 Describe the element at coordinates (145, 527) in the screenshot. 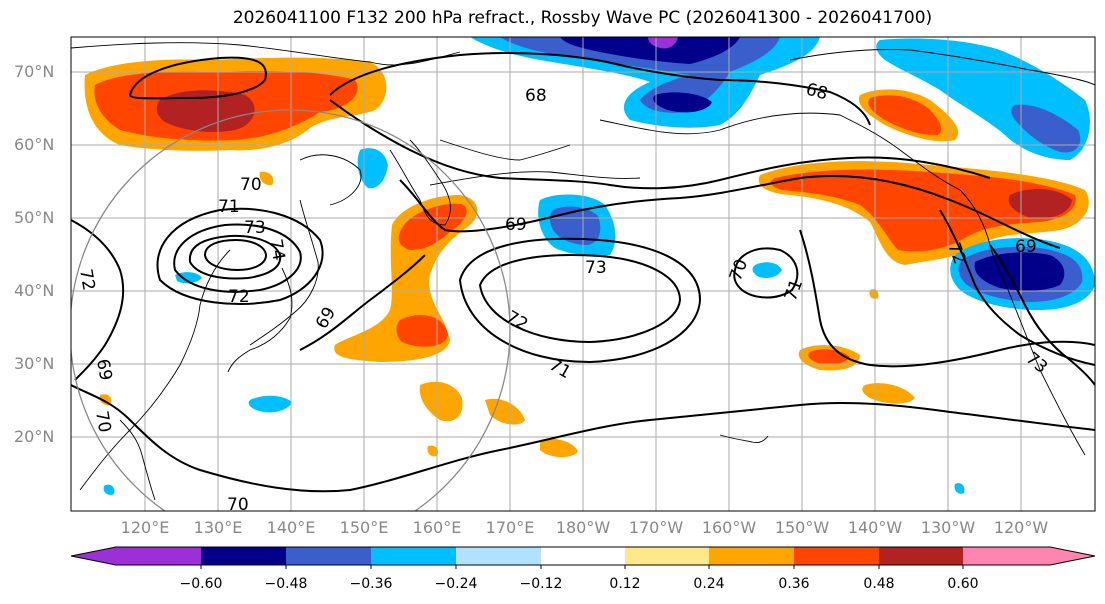

I see `lon-label-120e: 120°E` at that location.